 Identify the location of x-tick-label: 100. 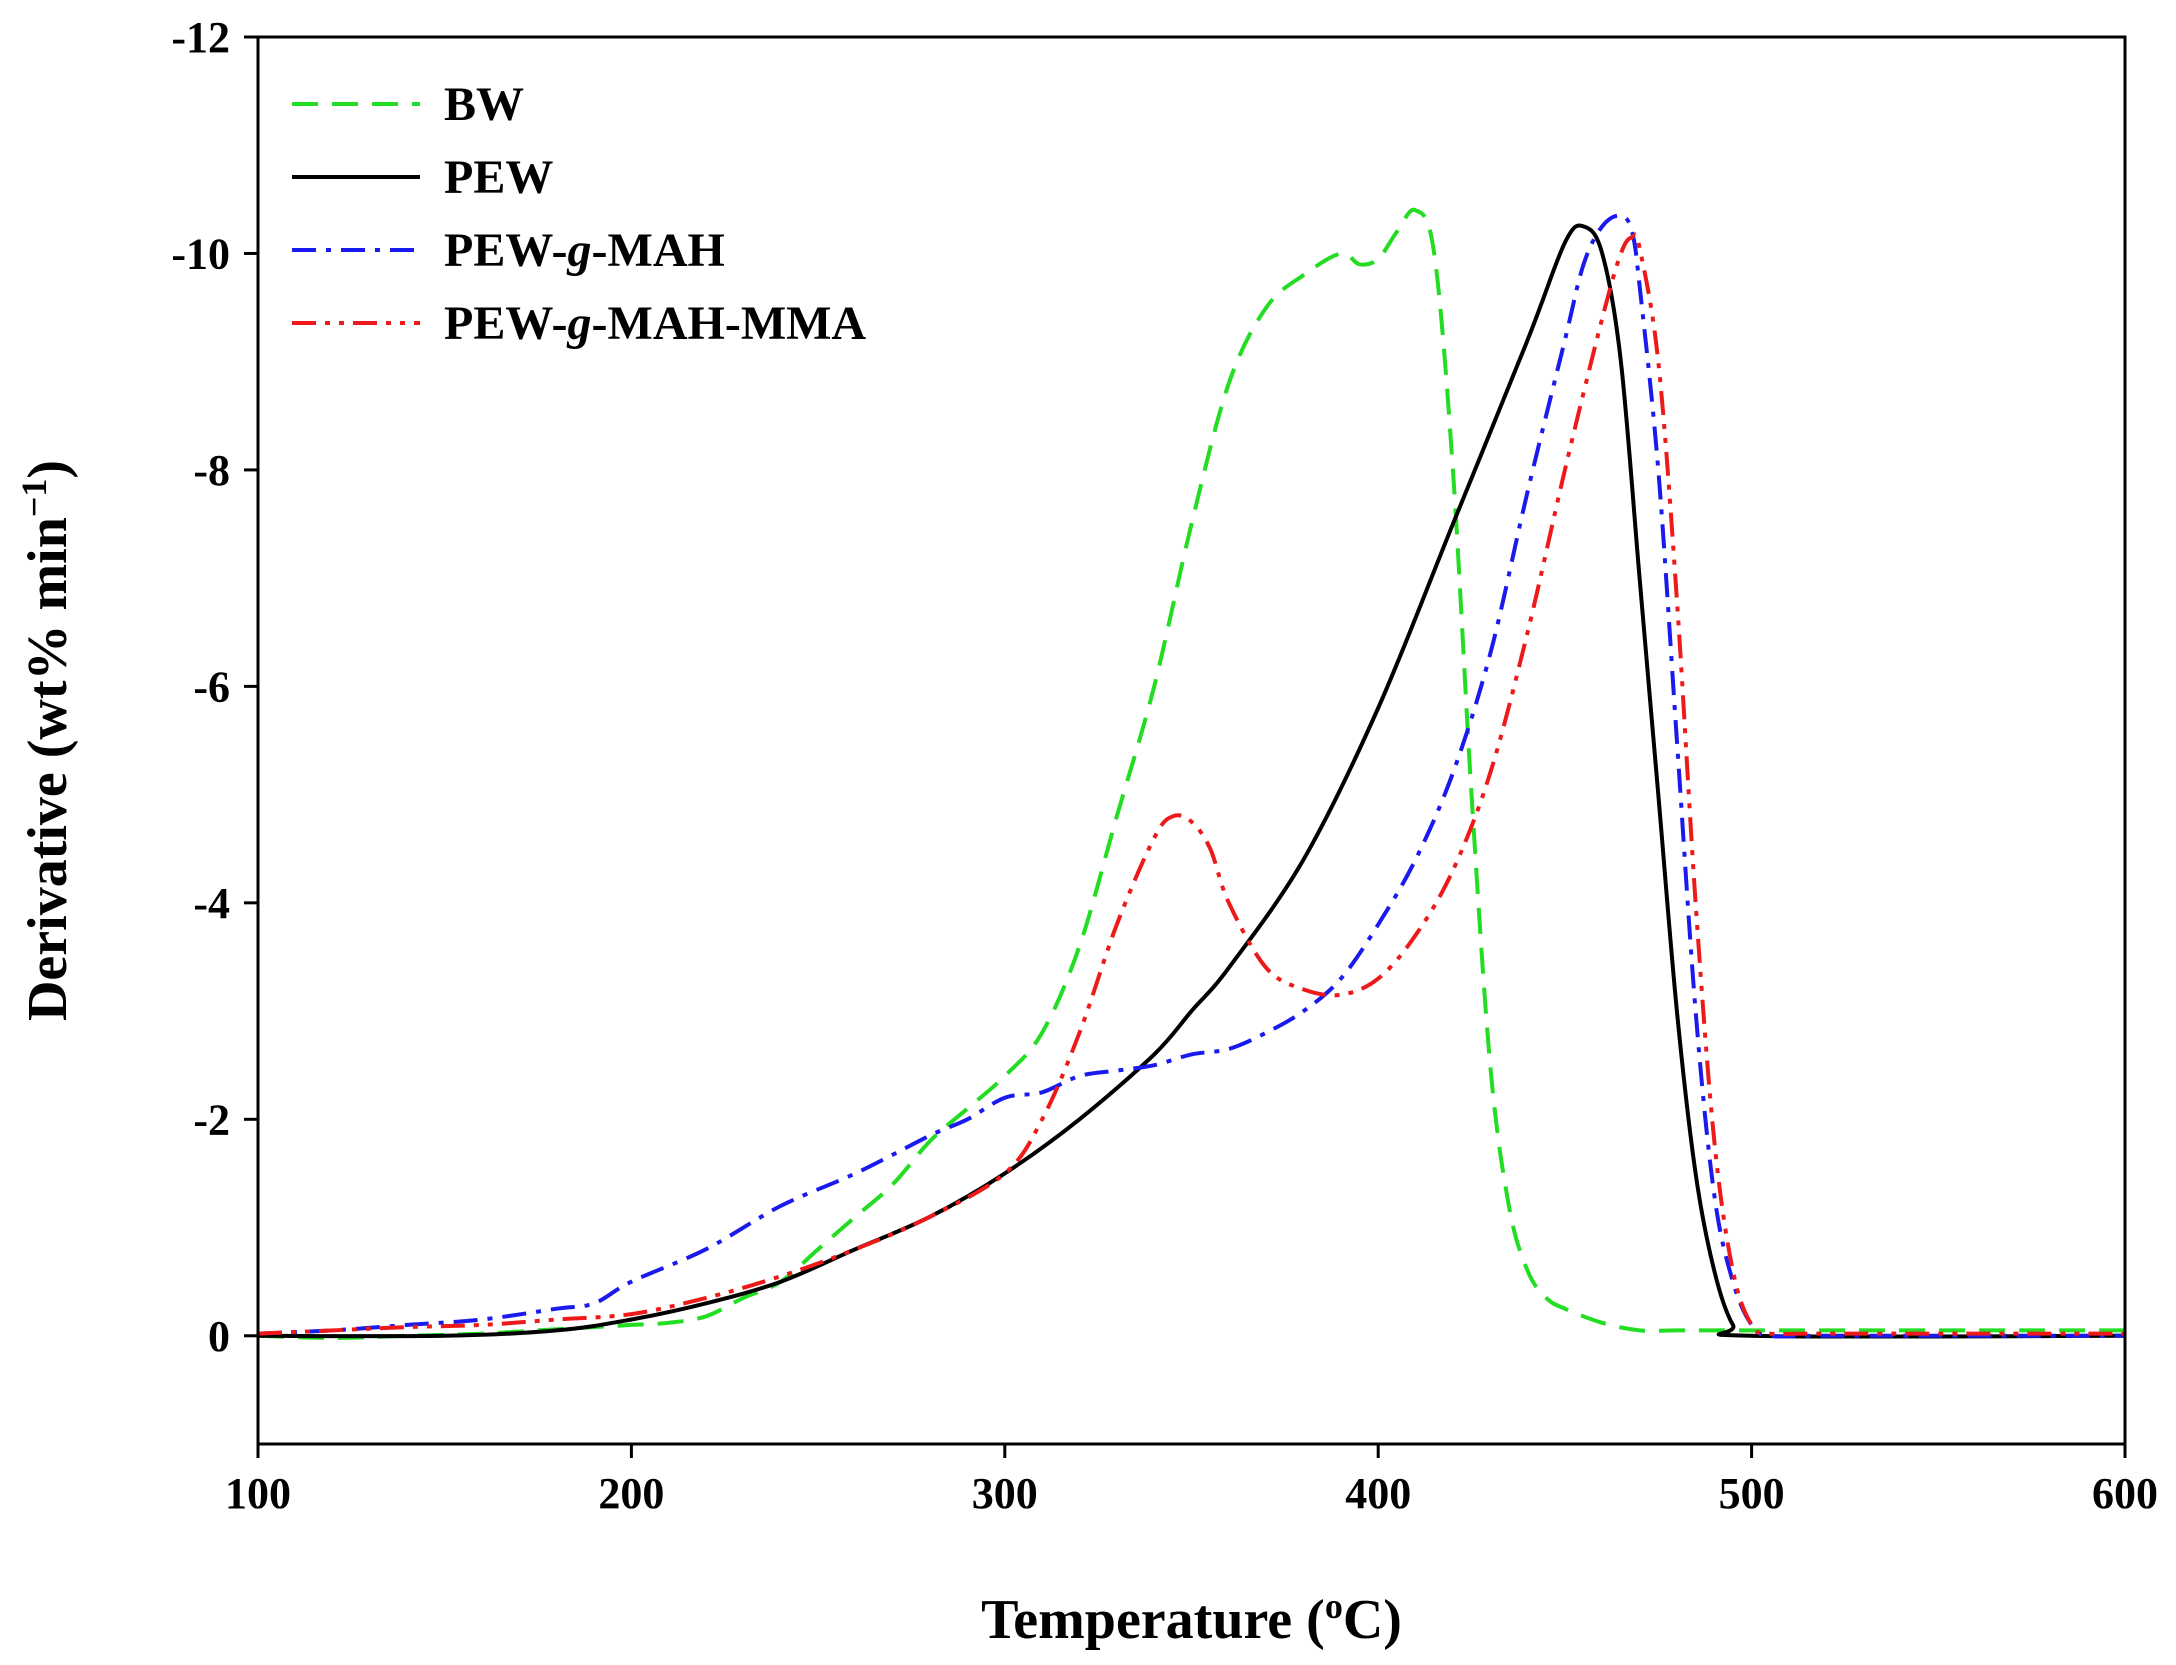
(258, 1493).